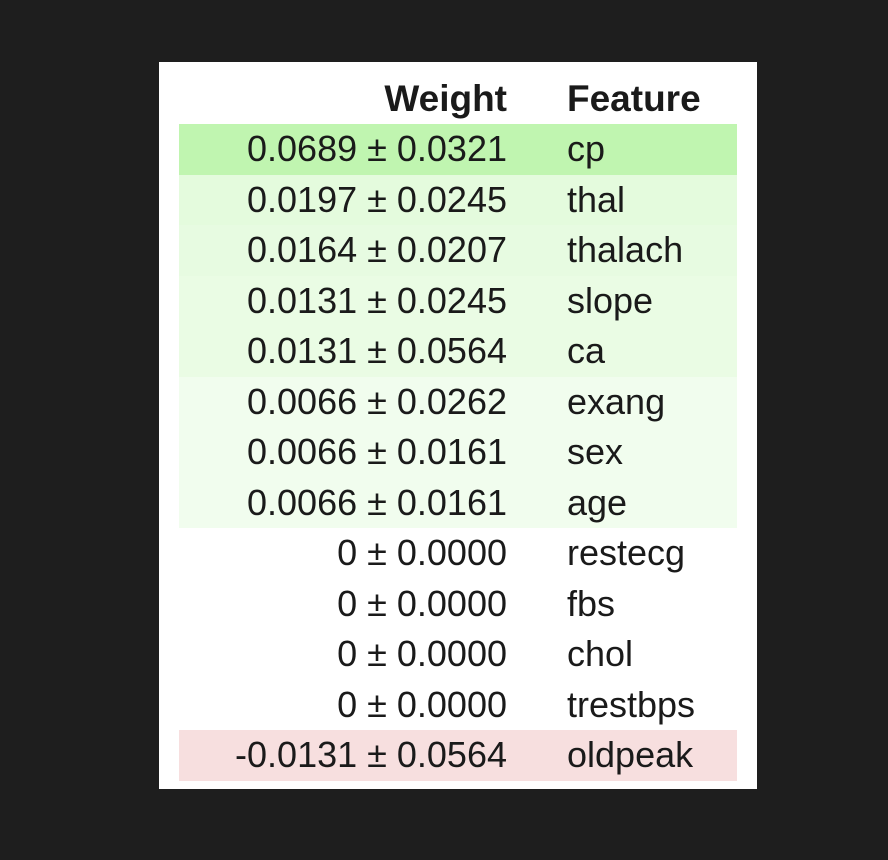 This screenshot has height=860, width=888. I want to click on table-row: 0.0131 ± 0.0564 ca, so click(458, 351).